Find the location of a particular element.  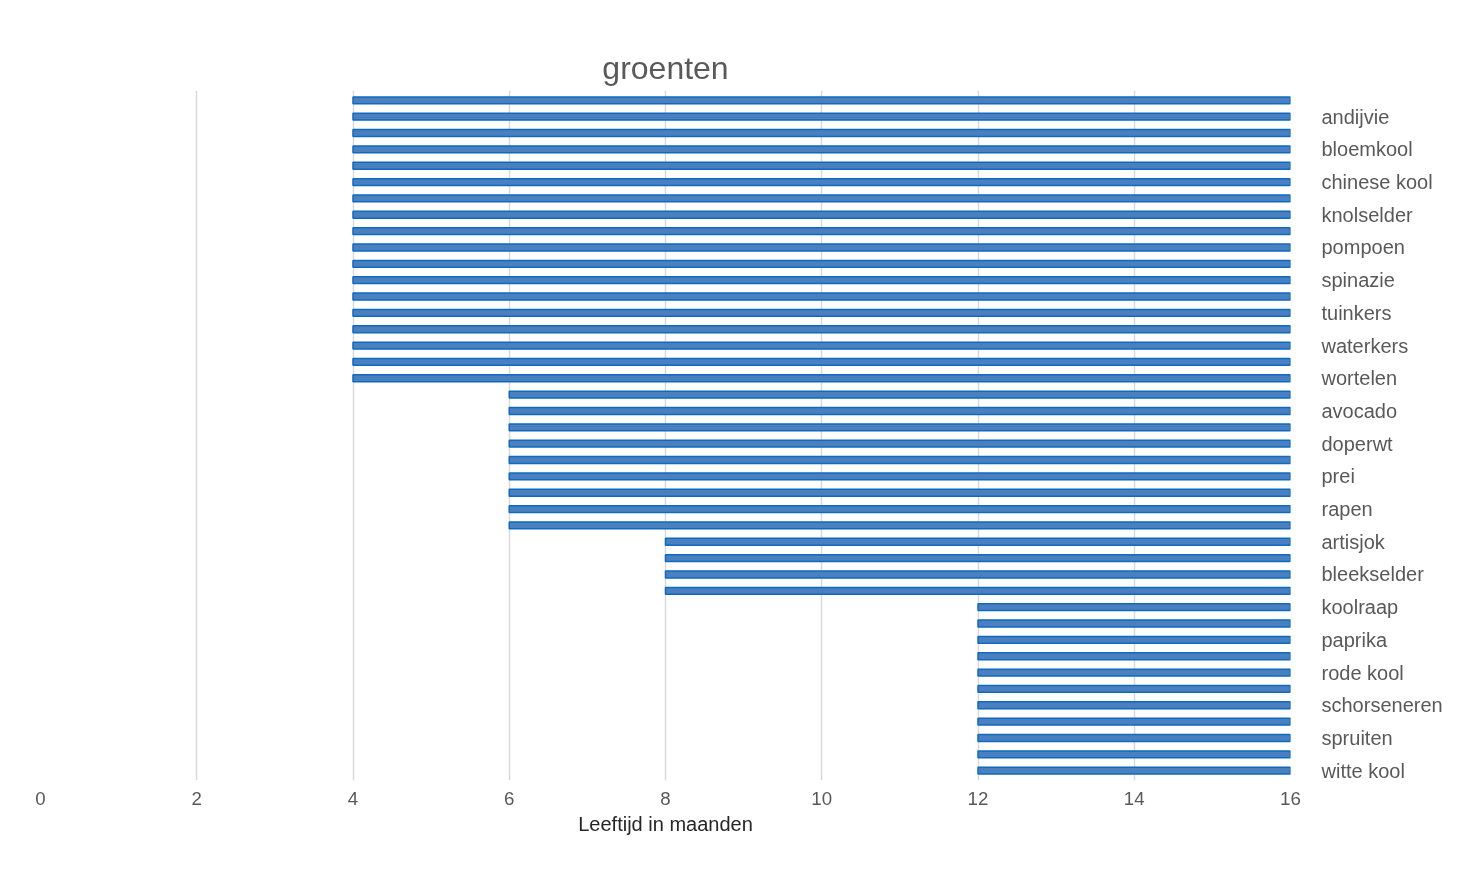

y-tick-label: andijvie is located at coordinates (1355, 116).